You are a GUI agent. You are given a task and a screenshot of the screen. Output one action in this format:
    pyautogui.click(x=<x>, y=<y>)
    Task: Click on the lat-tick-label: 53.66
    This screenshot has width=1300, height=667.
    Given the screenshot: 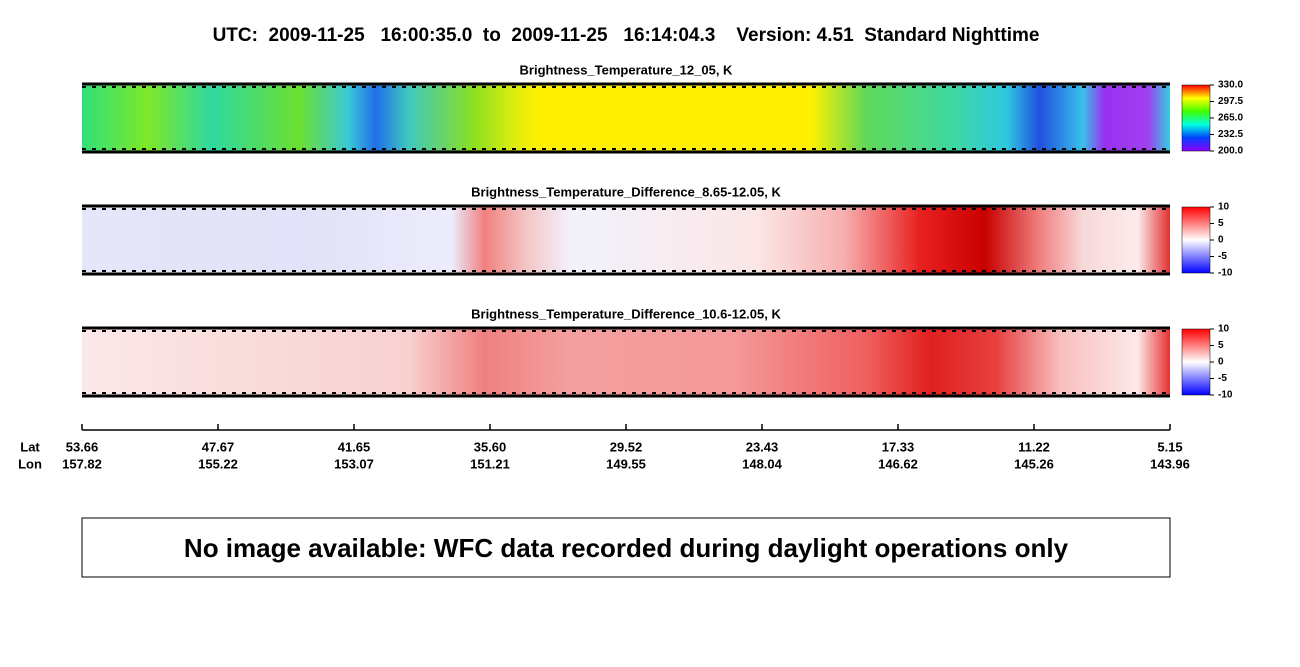 What is the action you would take?
    pyautogui.click(x=82, y=446)
    